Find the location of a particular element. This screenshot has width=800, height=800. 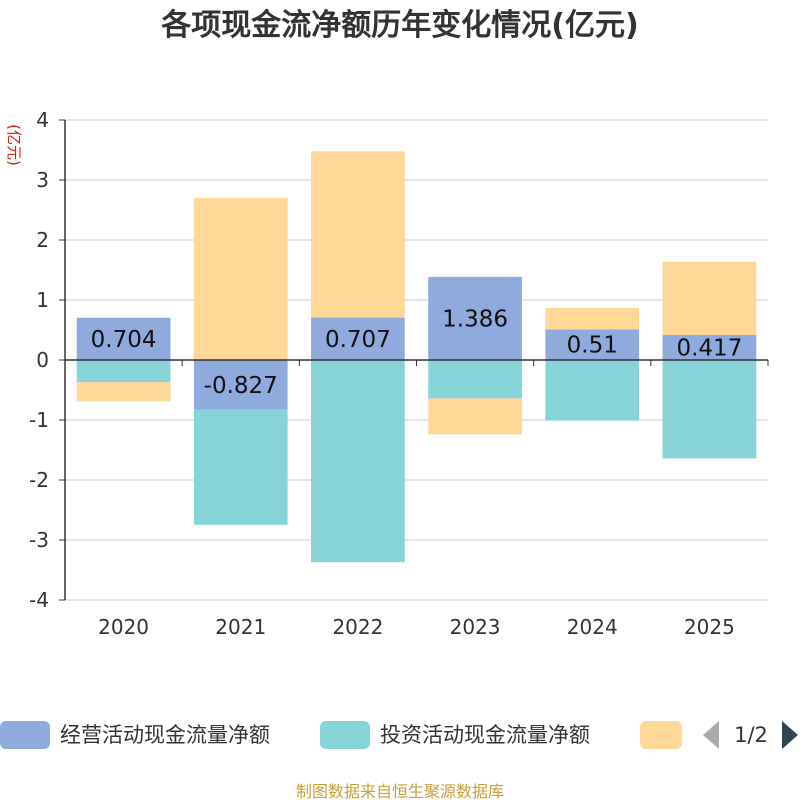

bar-investing-2020 is located at coordinates (123, 371).